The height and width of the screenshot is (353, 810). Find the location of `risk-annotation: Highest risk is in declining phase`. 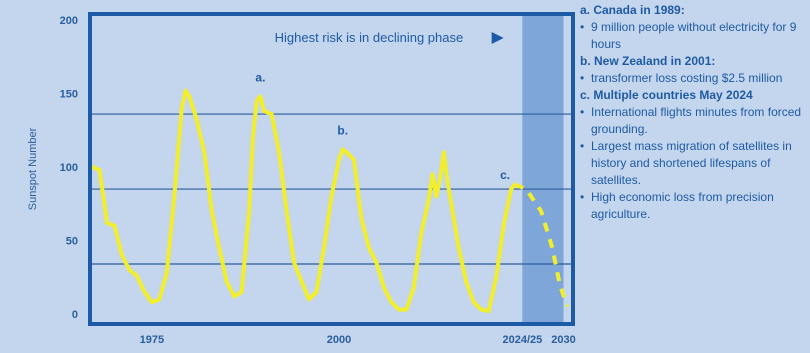

risk-annotation: Highest risk is in declining phase is located at coordinates (369, 37).